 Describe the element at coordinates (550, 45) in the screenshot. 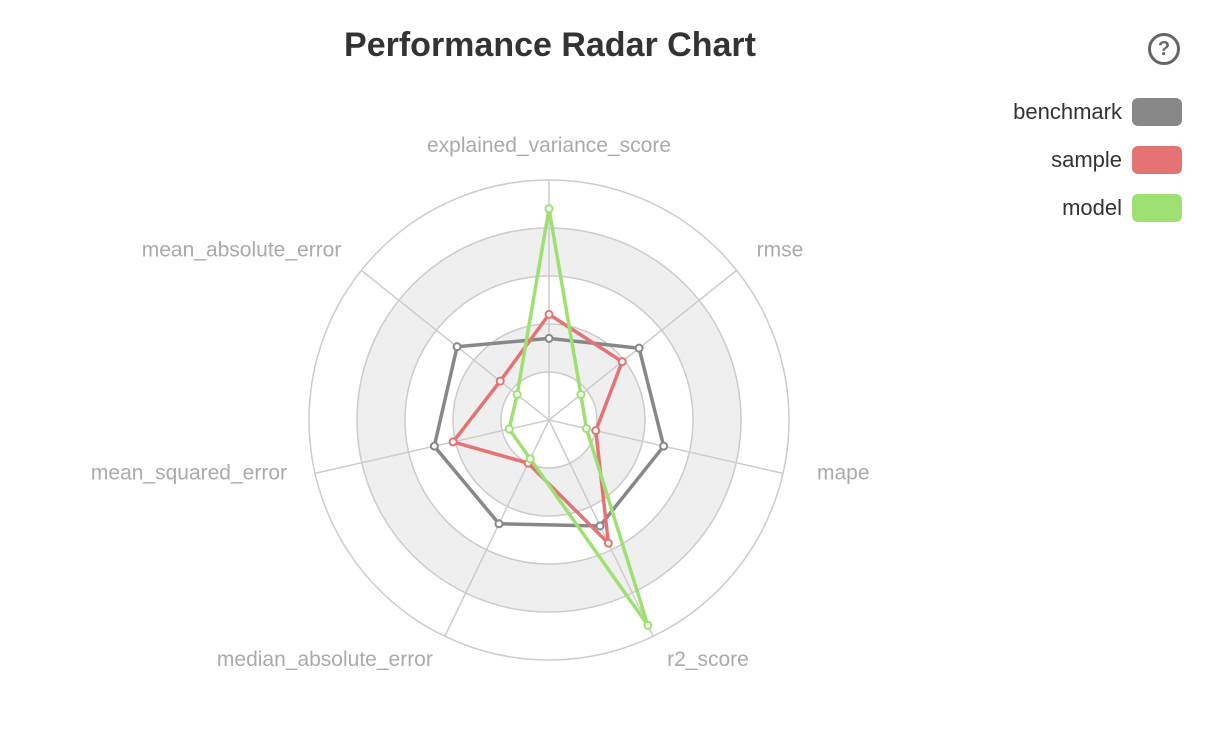

I see `chart-title: Performance Radar Chart` at that location.